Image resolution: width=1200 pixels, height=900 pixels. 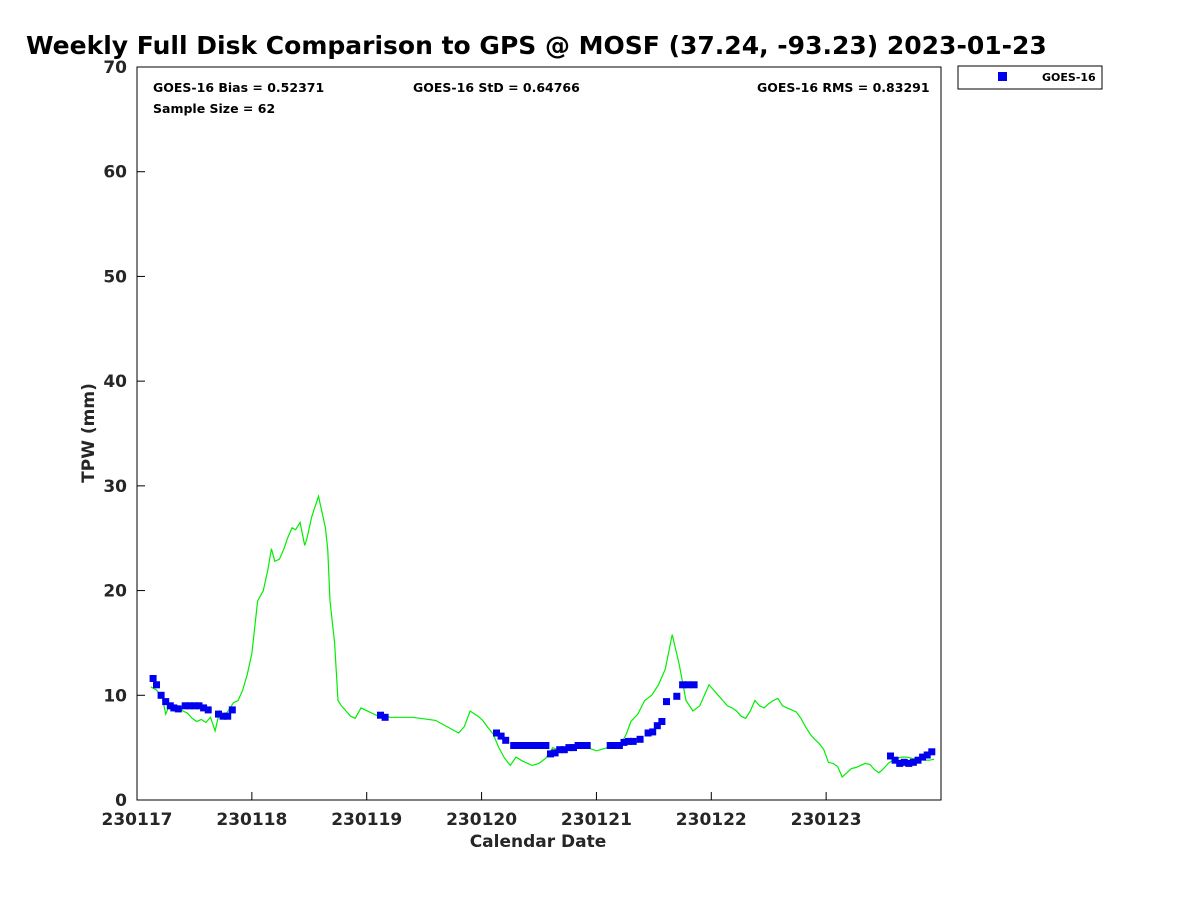 I want to click on legend-goes16-label: GOES-16, so click(x=1069, y=77).